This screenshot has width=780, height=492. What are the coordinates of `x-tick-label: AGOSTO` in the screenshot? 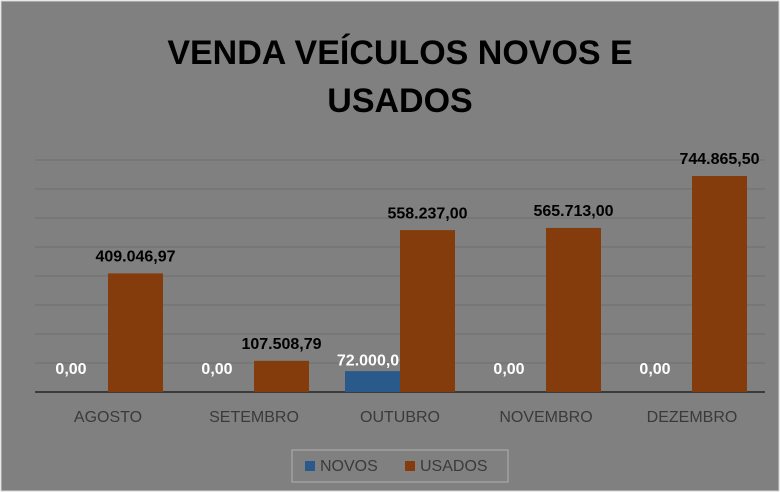 It's located at (108, 417).